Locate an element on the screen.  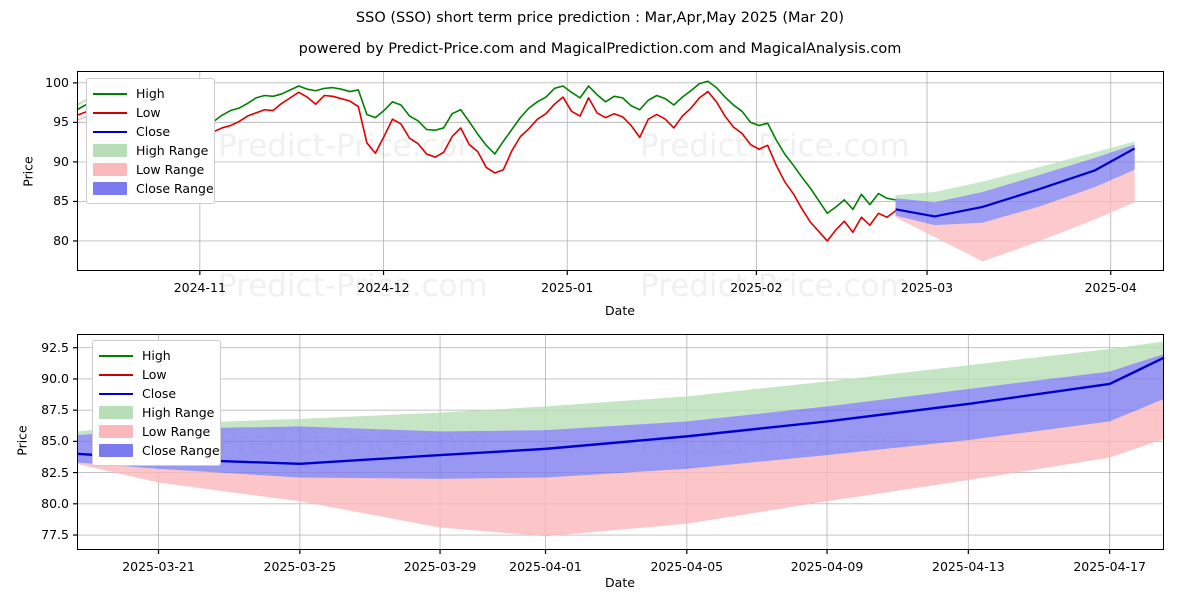
x-tick-label: 2025-04-13 is located at coordinates (968, 566).